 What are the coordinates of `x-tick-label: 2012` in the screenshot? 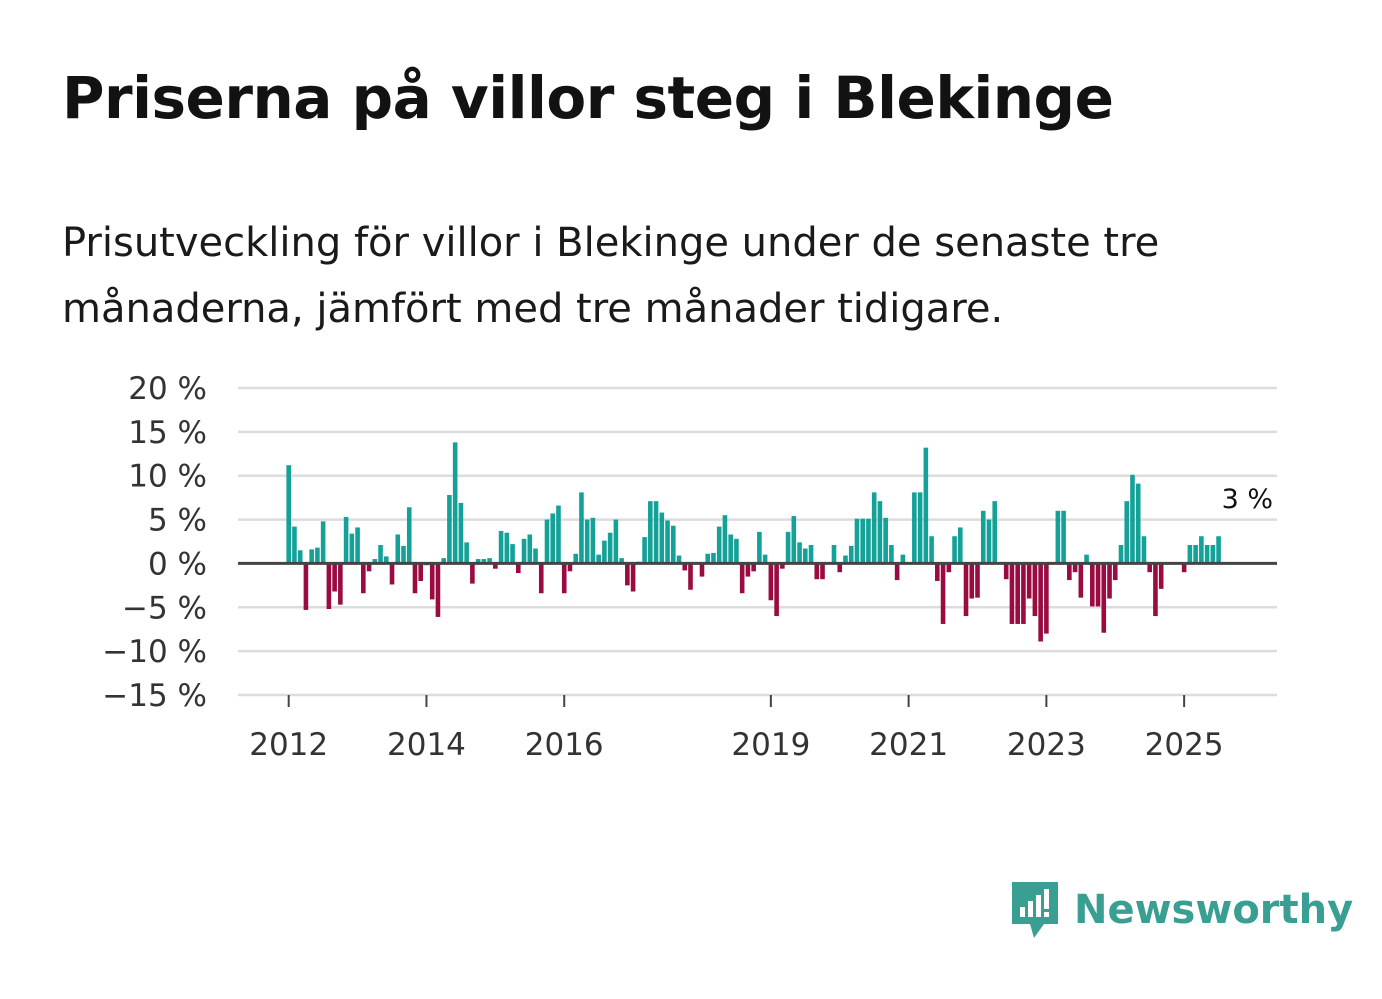 It's located at (288, 745).